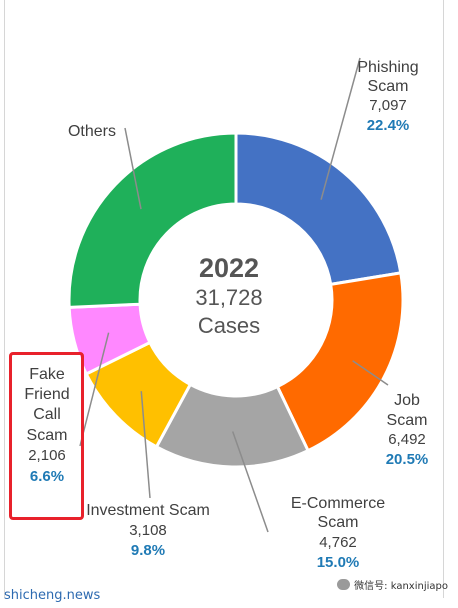  What do you see at coordinates (47, 414) in the screenshot?
I see `label-name: Call` at bounding box center [47, 414].